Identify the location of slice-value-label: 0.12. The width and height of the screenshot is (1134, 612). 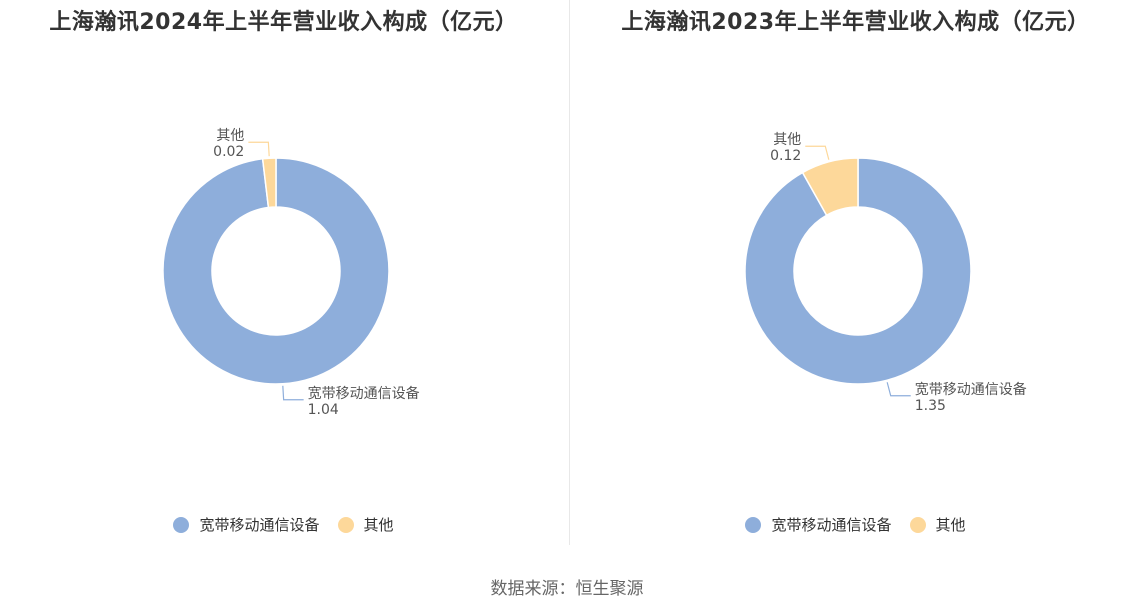
(785, 156).